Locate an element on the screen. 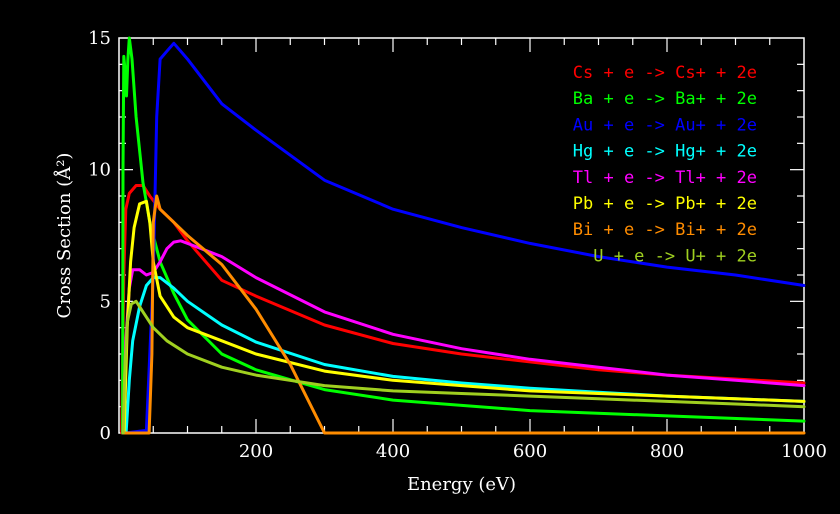  legend-entry: Tl + e -> Tl+ + 2e is located at coordinates (665, 178).